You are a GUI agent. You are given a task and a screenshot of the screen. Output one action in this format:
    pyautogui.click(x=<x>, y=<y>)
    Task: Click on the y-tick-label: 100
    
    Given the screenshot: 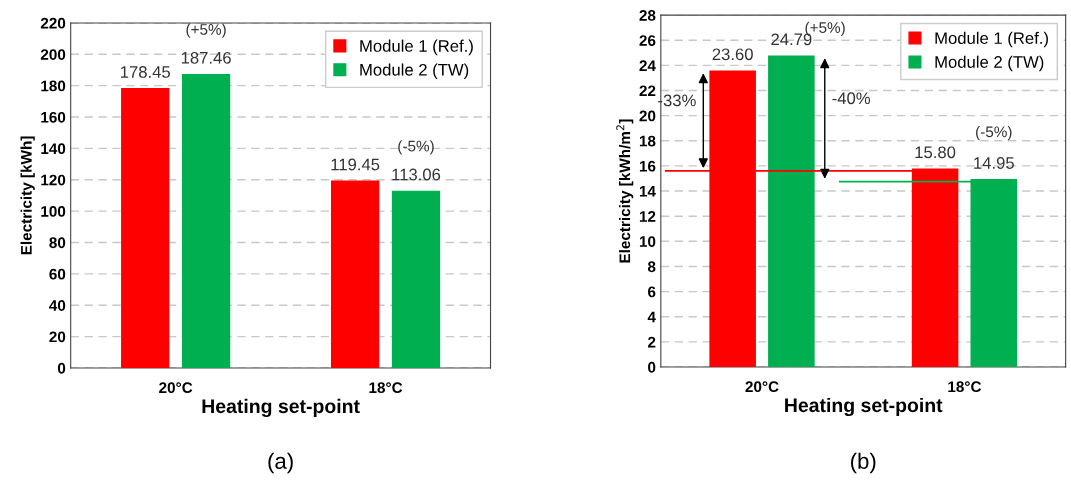 What is the action you would take?
    pyautogui.click(x=53, y=211)
    